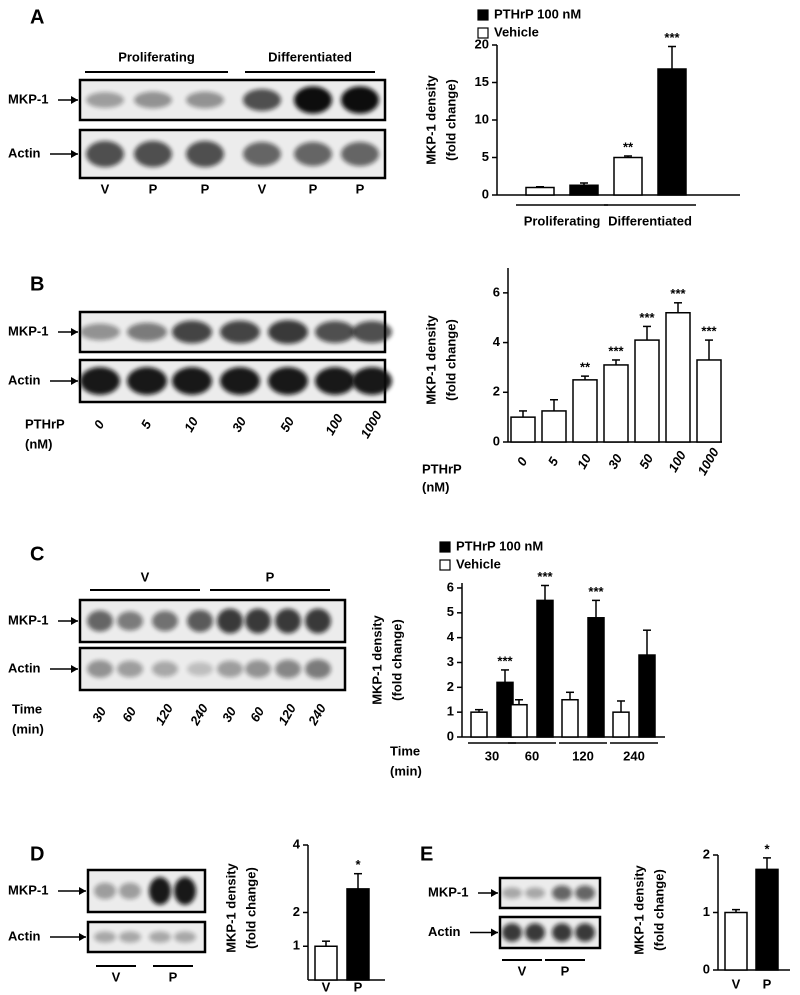  I want to click on x-axis-label: (min), so click(406, 770).